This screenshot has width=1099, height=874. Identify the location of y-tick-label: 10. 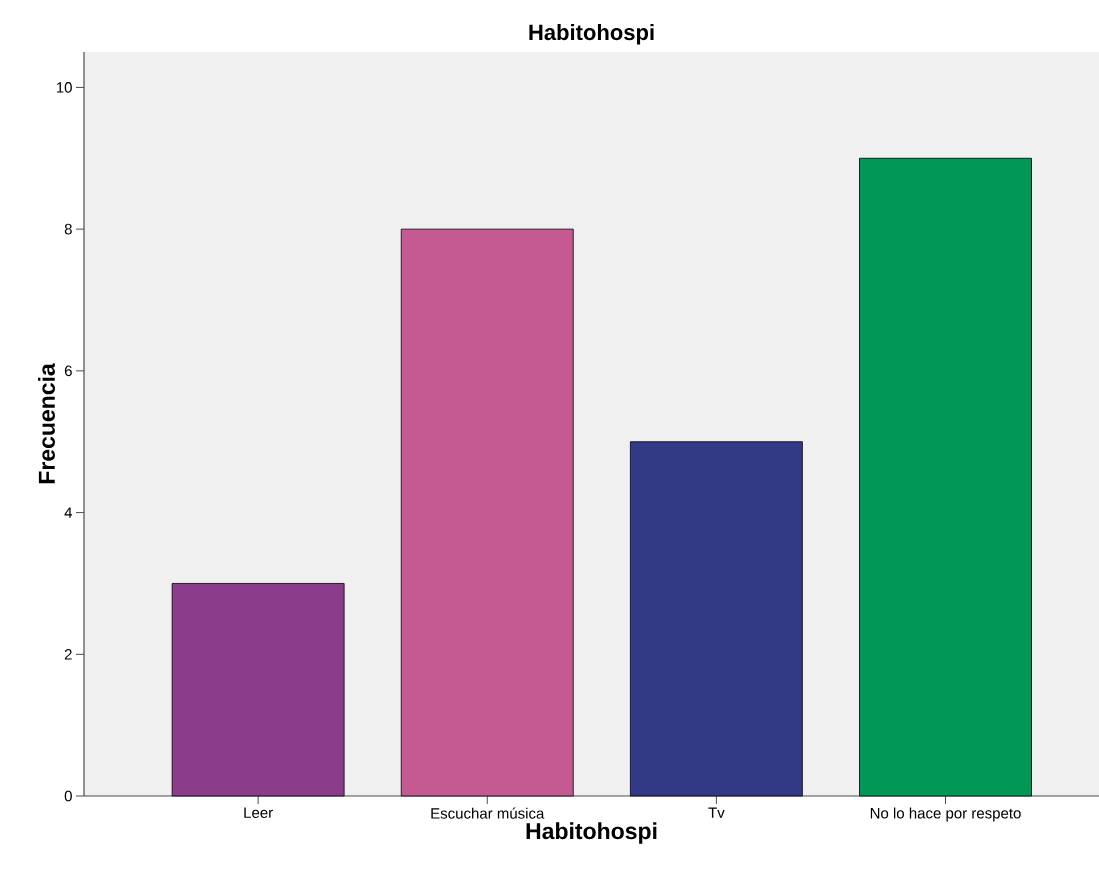
(64, 87).